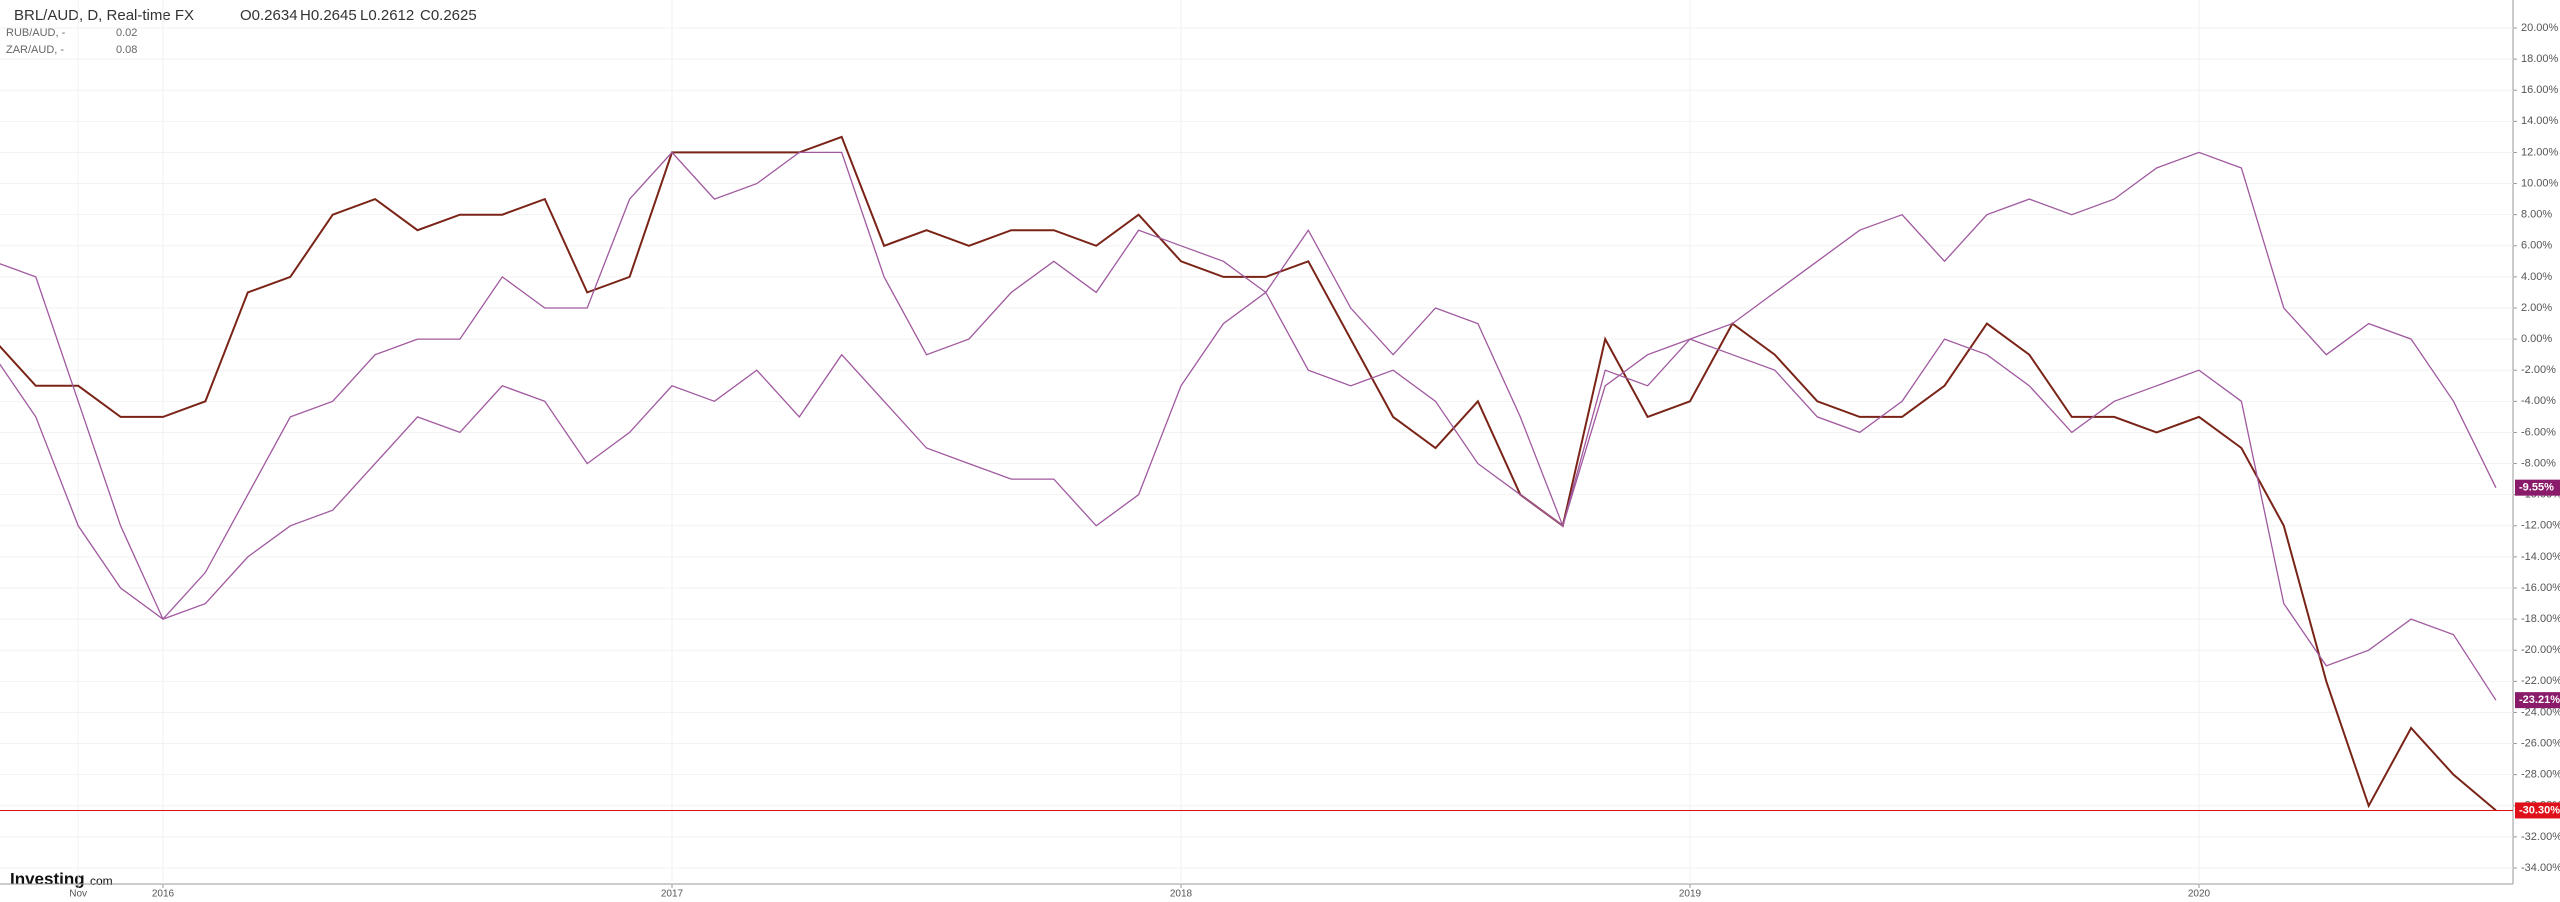 This screenshot has height=902, width=2560. I want to click on y-tick-label: -4.00%, so click(2538, 401).